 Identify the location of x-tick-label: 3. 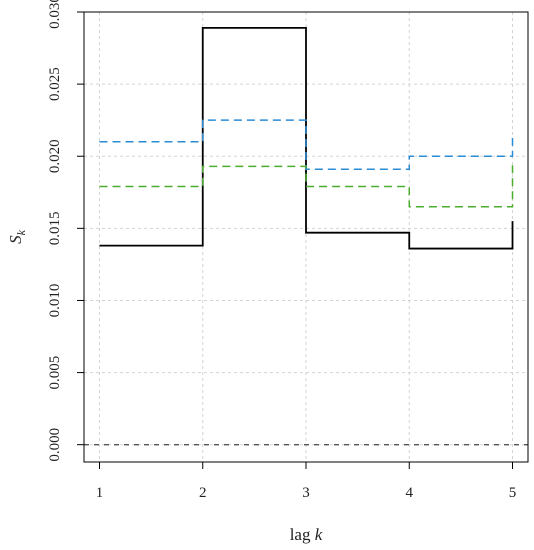
(306, 493).